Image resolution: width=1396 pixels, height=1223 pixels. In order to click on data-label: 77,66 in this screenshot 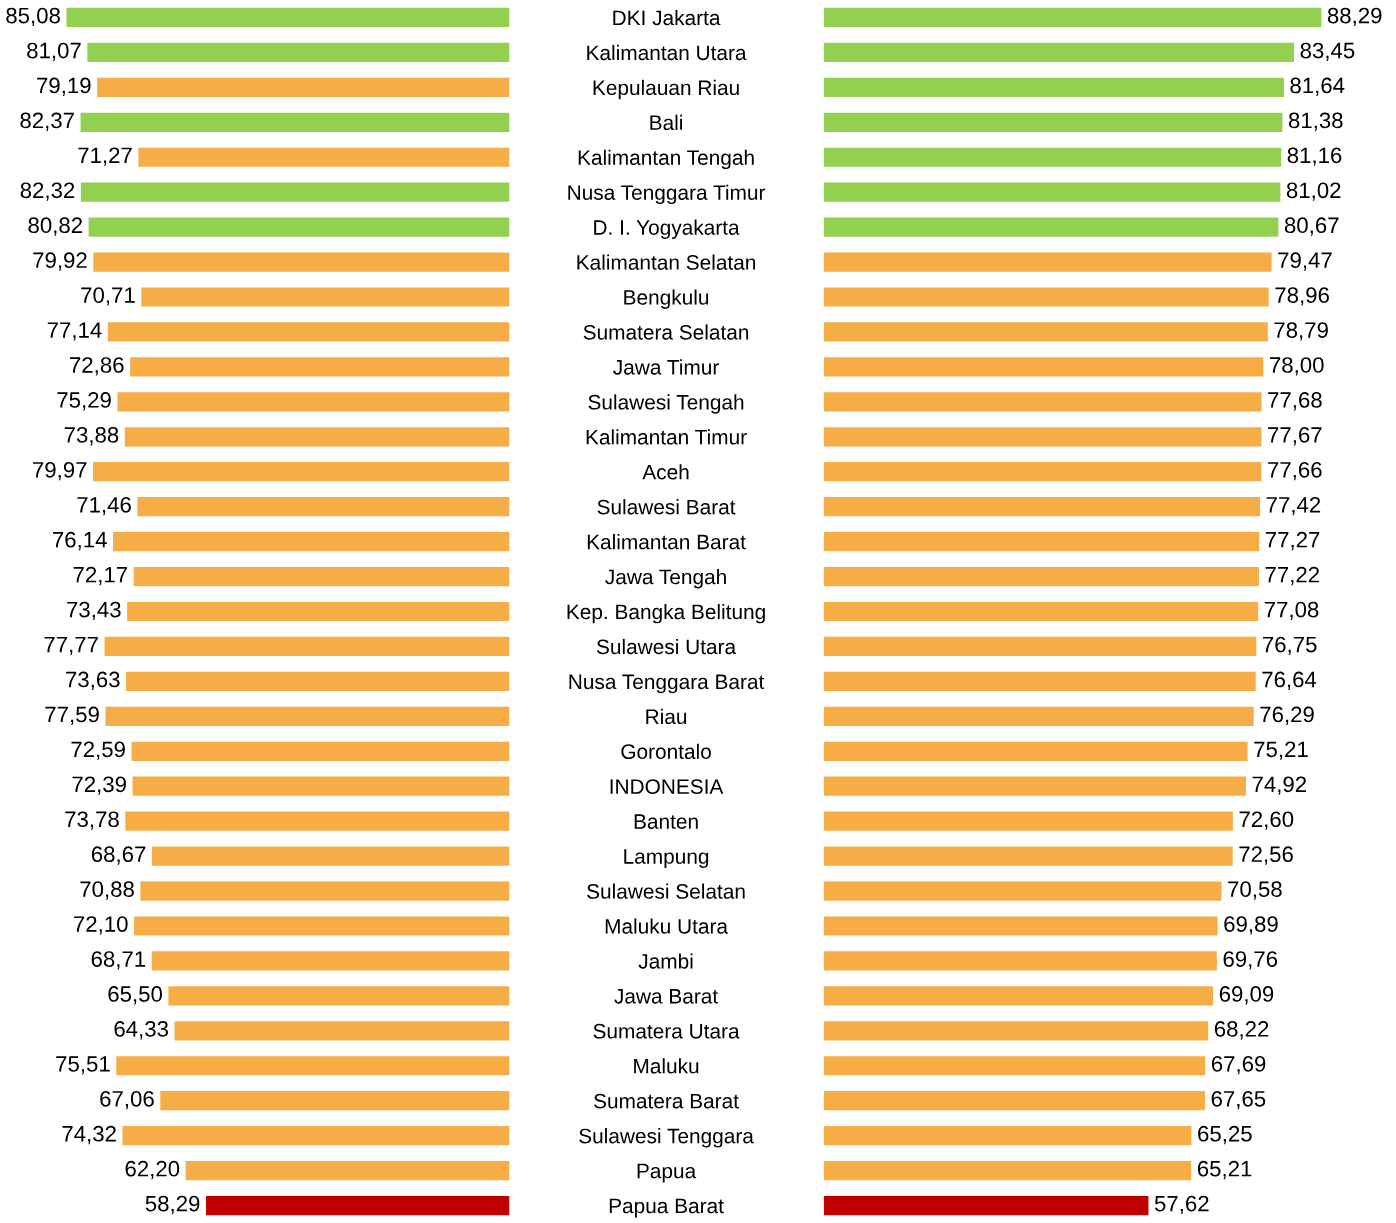, I will do `click(1295, 471)`.